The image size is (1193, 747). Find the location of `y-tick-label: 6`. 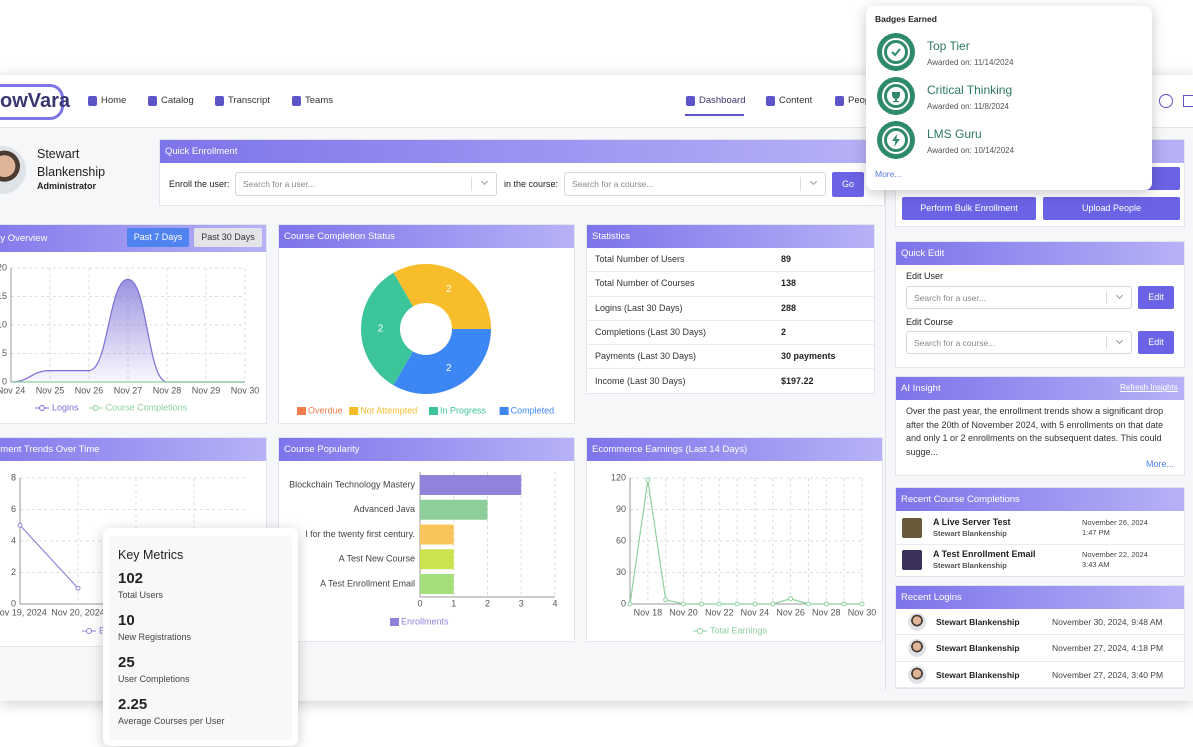

y-tick-label: 6 is located at coordinates (13, 509).